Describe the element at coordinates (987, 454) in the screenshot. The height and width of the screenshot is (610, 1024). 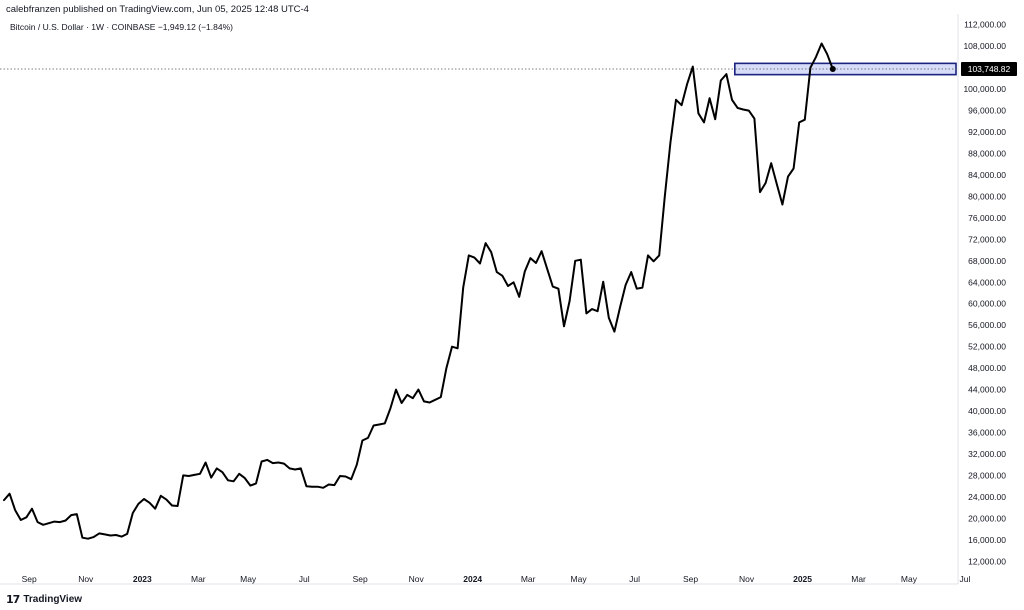
I see `y-tick-label: 32,000.00` at that location.